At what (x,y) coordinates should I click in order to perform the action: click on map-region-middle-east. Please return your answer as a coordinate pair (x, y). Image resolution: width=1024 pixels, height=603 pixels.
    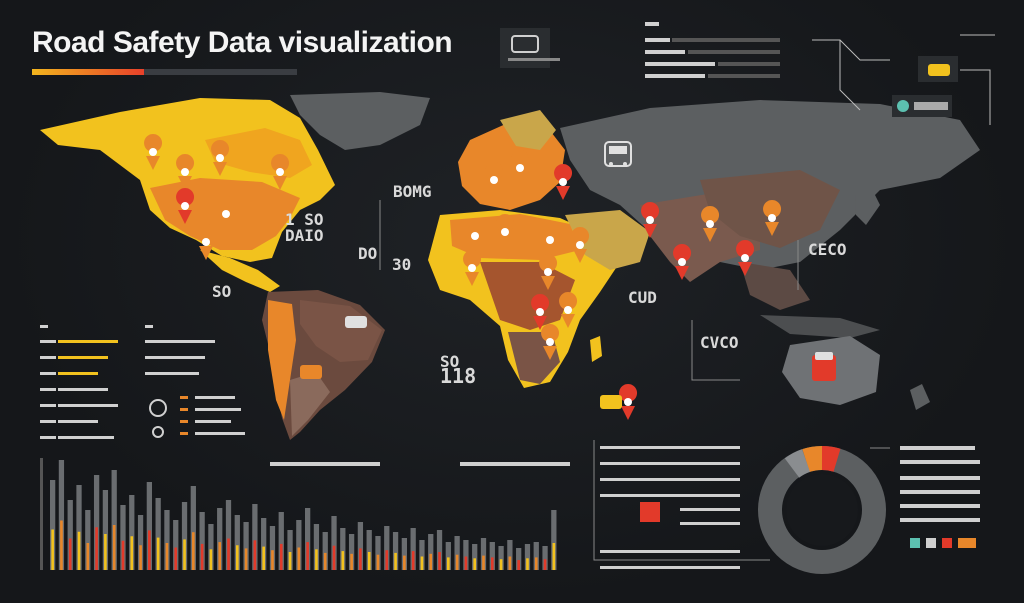
    Looking at the image, I should click on (607, 240).